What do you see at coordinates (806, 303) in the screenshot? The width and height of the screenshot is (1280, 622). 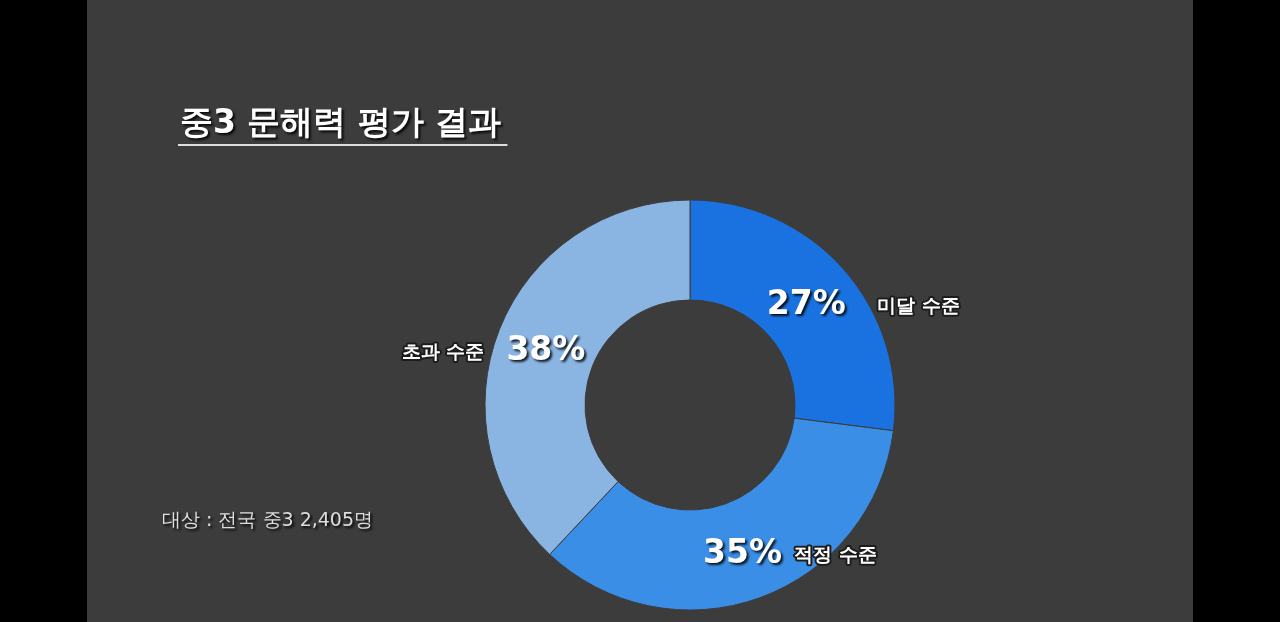 I see `data-label: 27%` at bounding box center [806, 303].